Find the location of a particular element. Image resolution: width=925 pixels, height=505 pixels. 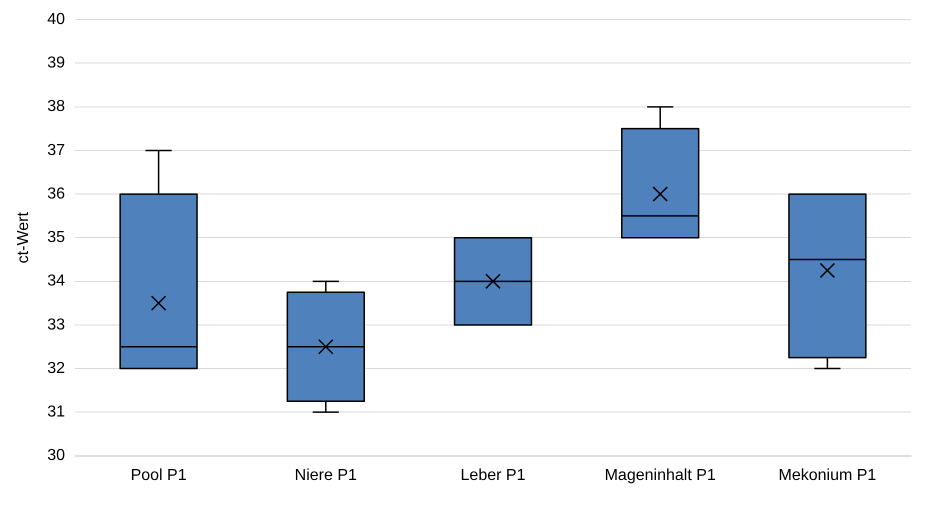

y-axis-title: ct-Wert is located at coordinates (23, 238).